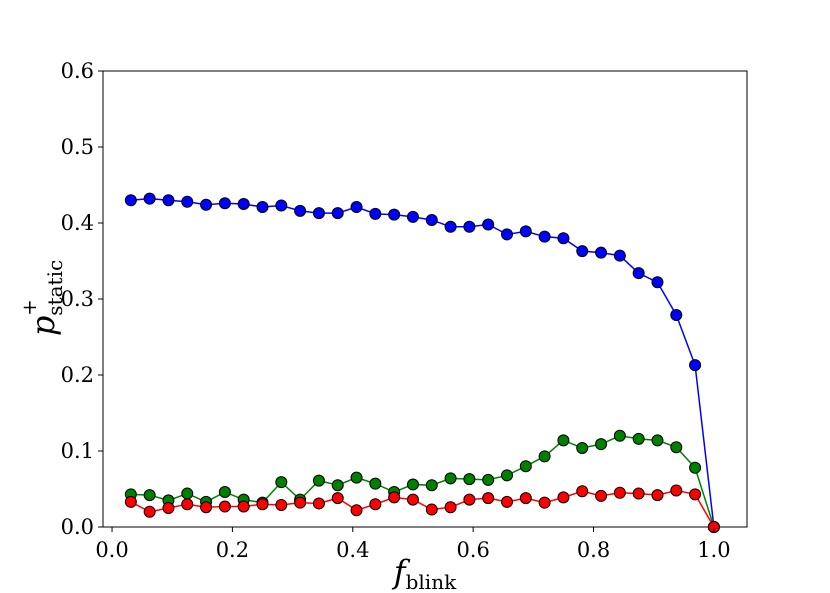 Image resolution: width=830 pixels, height=593 pixels. What do you see at coordinates (77, 451) in the screenshot?
I see `y-tick-label: 0.1` at bounding box center [77, 451].